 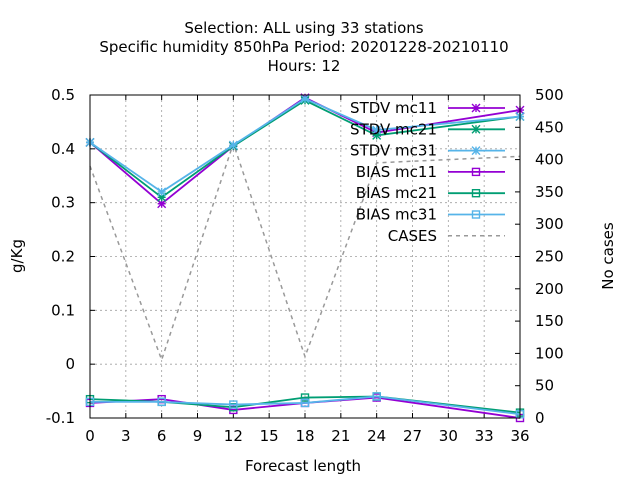 I want to click on y2-tick-label: 500, so click(x=549, y=95).